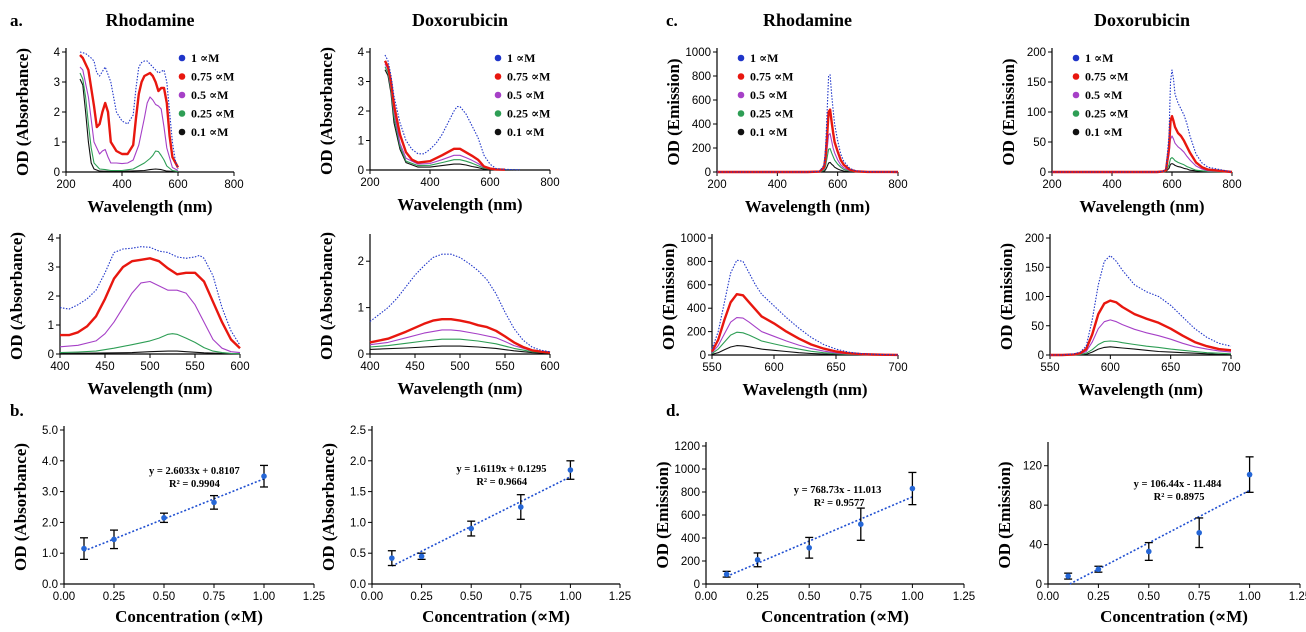  Describe the element at coordinates (50, 431) in the screenshot. I see `y-tick-label: 5.0` at that location.